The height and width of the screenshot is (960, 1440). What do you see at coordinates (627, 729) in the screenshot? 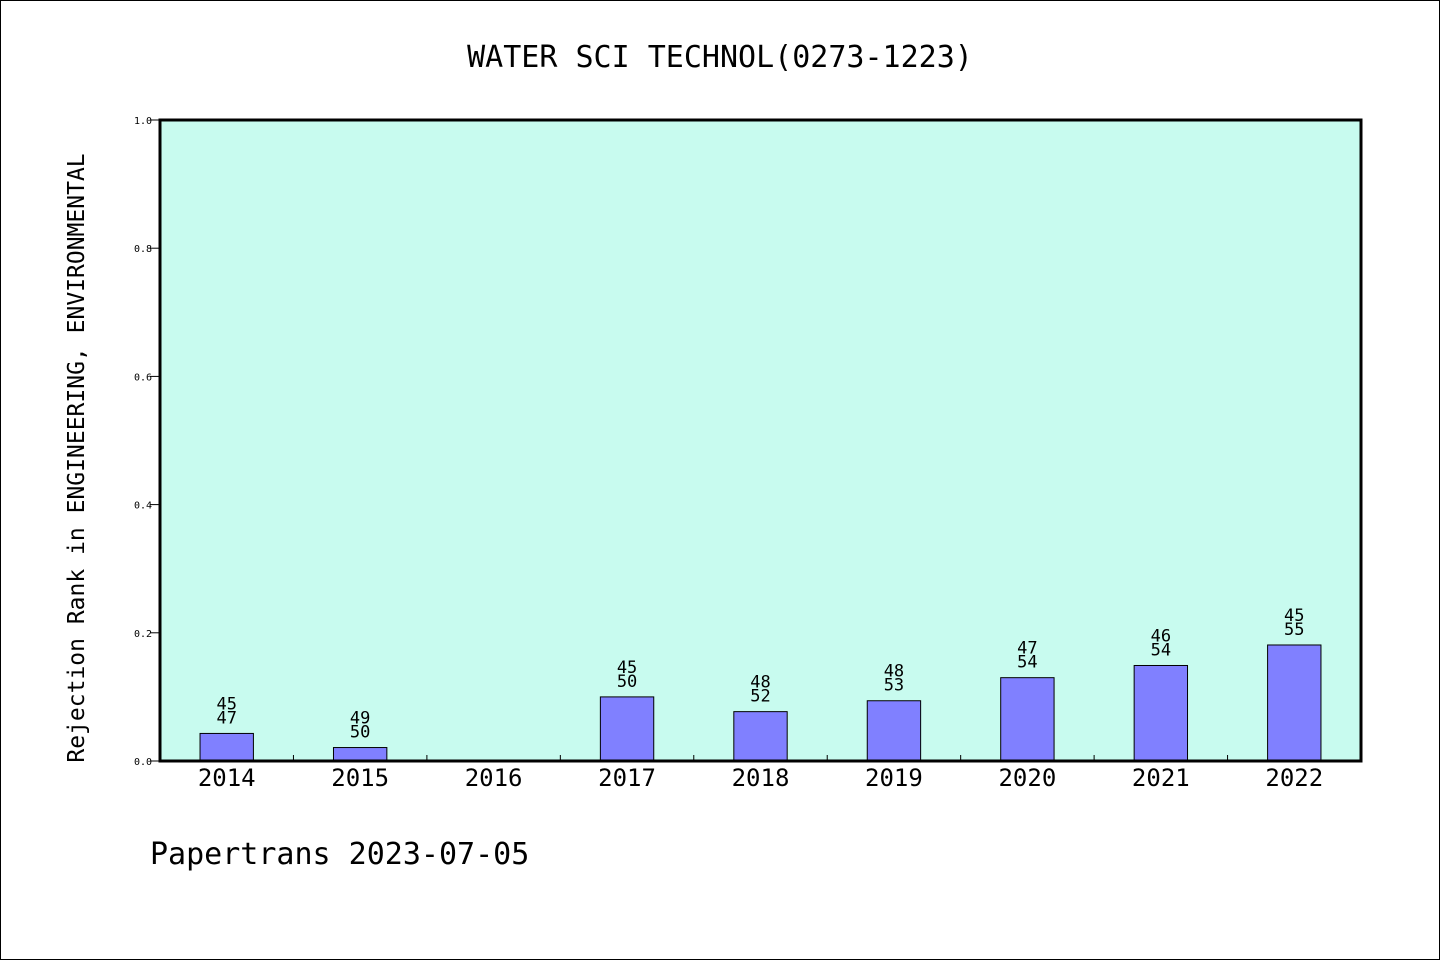
I see `bar-2017` at bounding box center [627, 729].